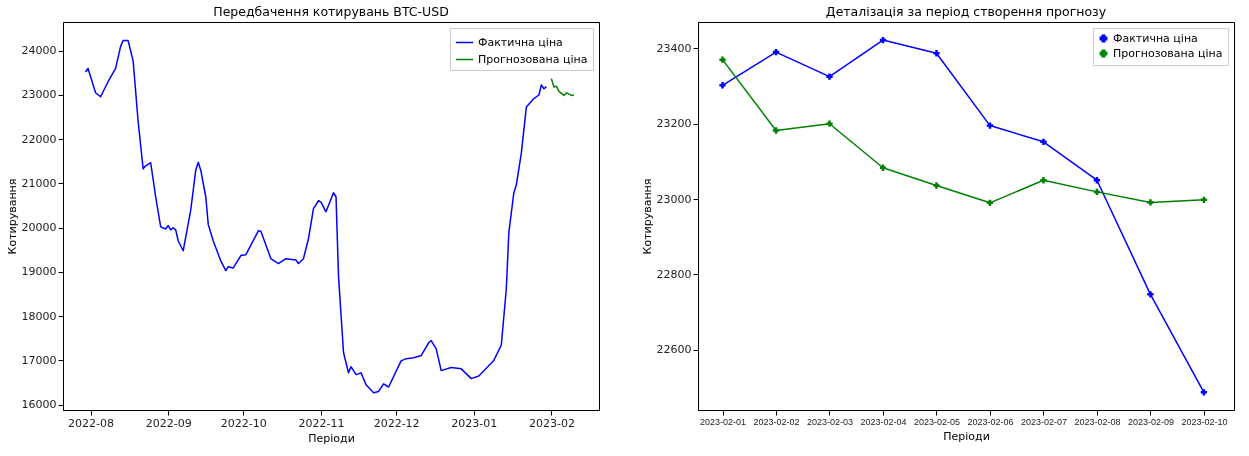  What do you see at coordinates (1043, 421) in the screenshot?
I see `x-tick-label: 2023-02-07` at bounding box center [1043, 421].